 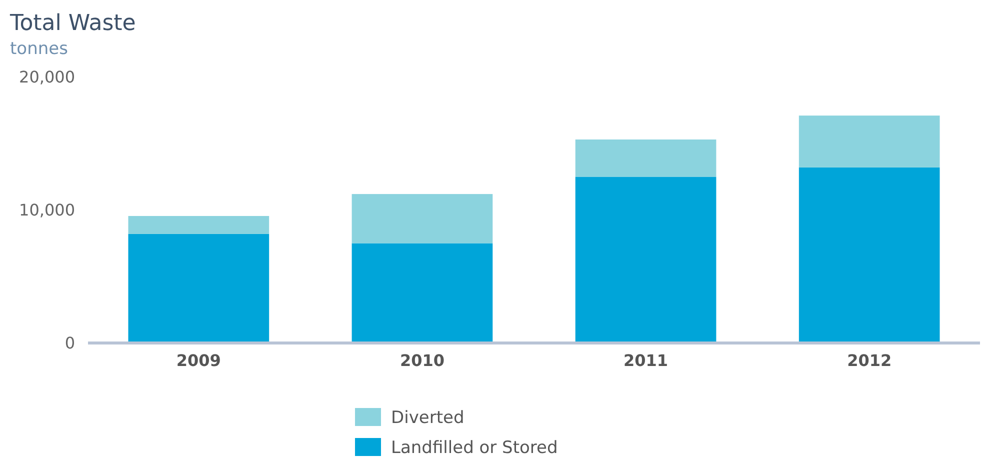 What do you see at coordinates (72, 23) in the screenshot?
I see `chart-title: Total Waste` at bounding box center [72, 23].